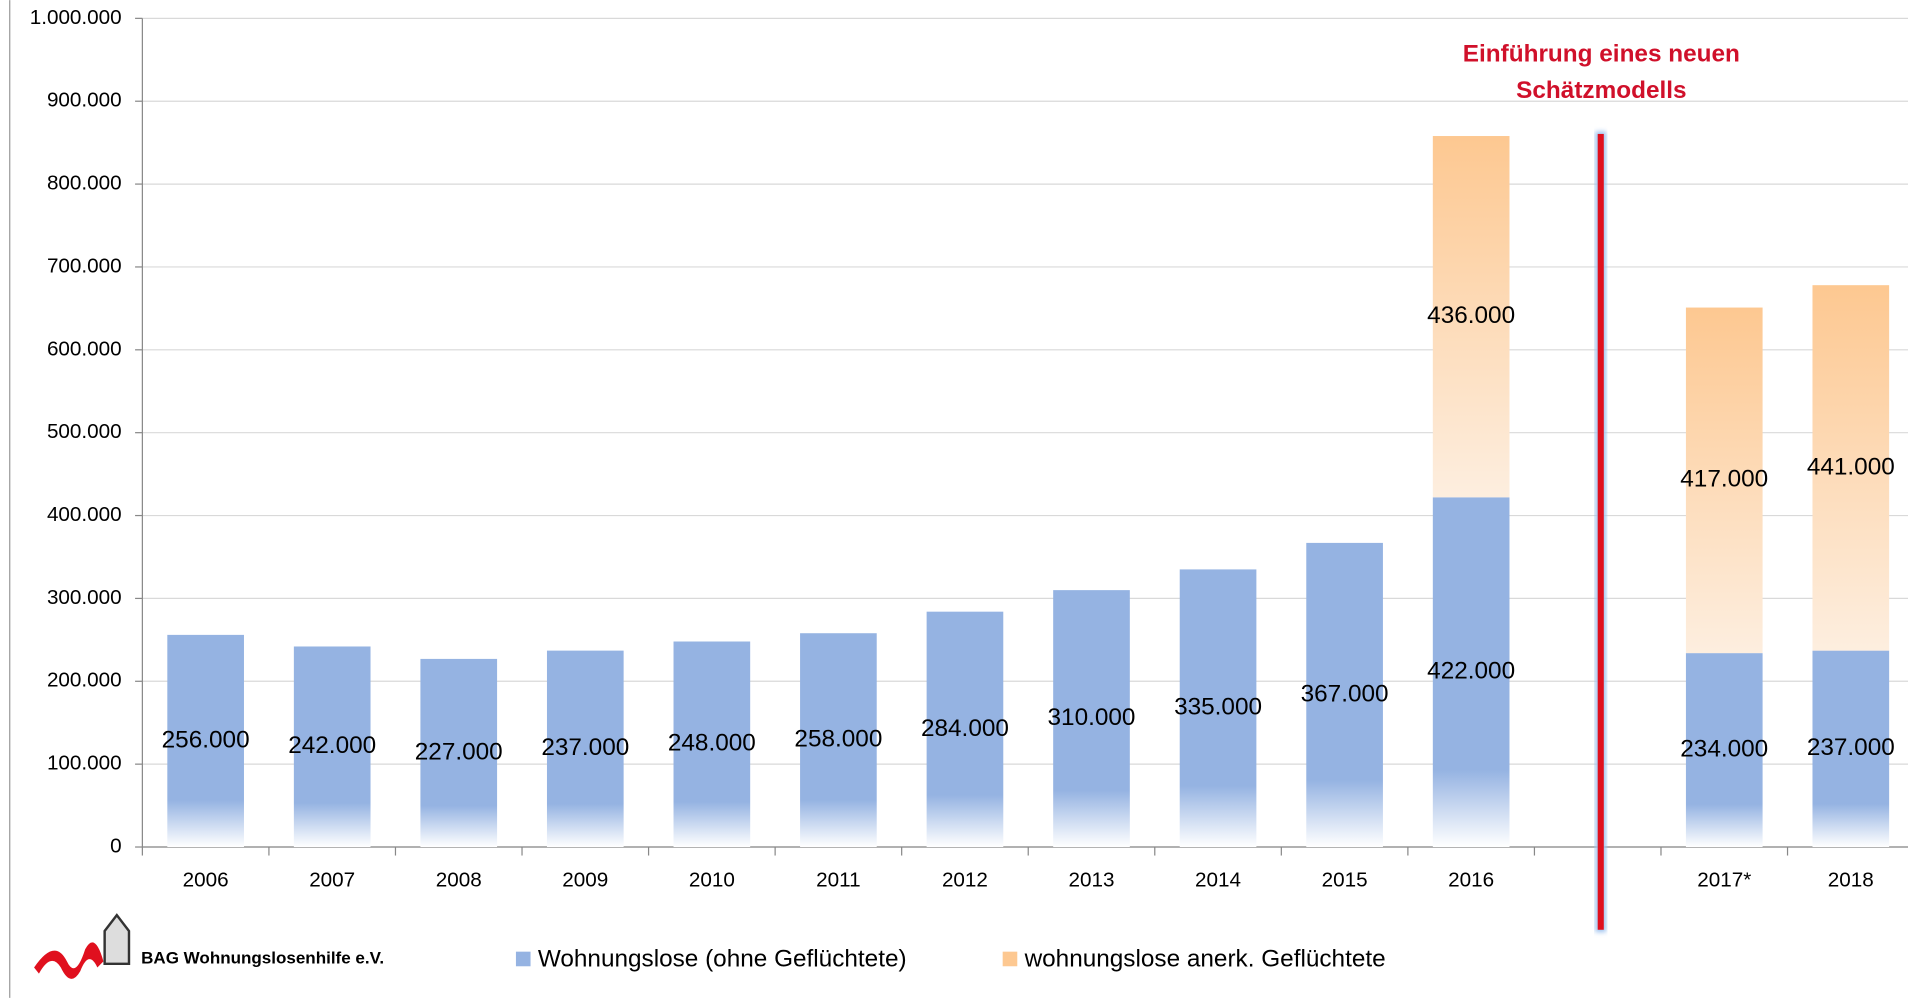 This screenshot has width=1908, height=998. Describe the element at coordinates (84, 348) in the screenshot. I see `y-tick-label: 600.000` at that location.